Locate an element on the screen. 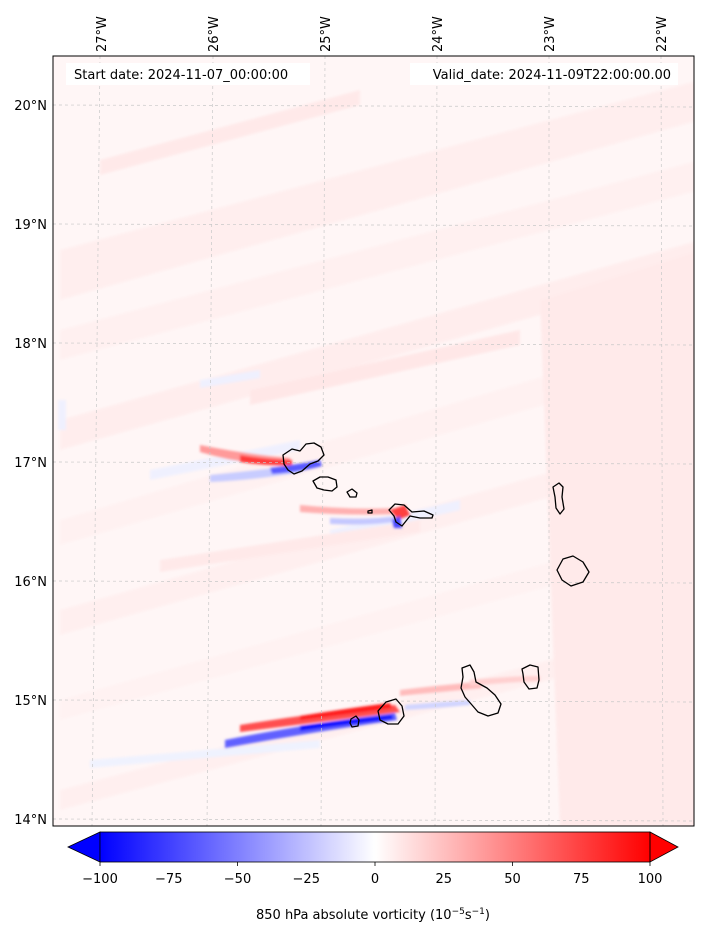  lat-tick-label: 20°N is located at coordinates (30, 106).